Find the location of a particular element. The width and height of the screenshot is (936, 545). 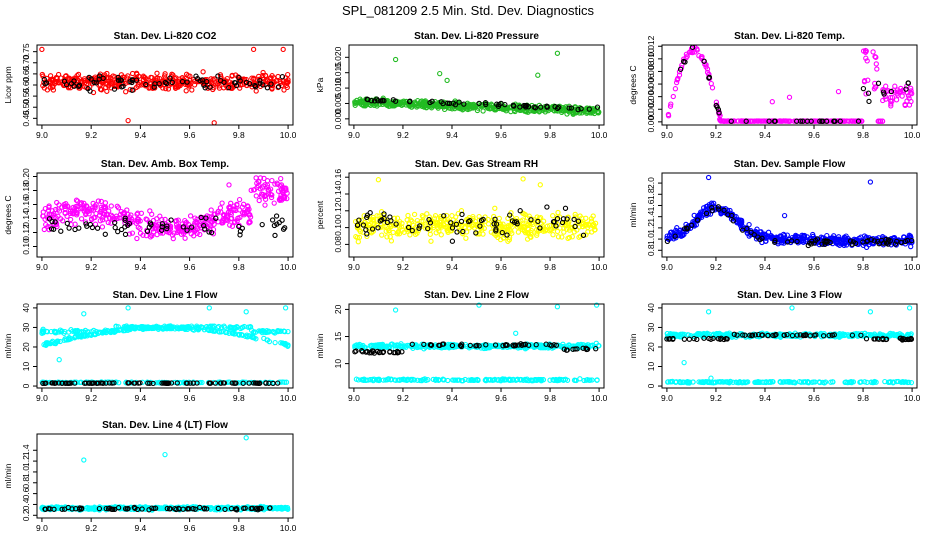

plot-frame is located at coordinates (476, 215).